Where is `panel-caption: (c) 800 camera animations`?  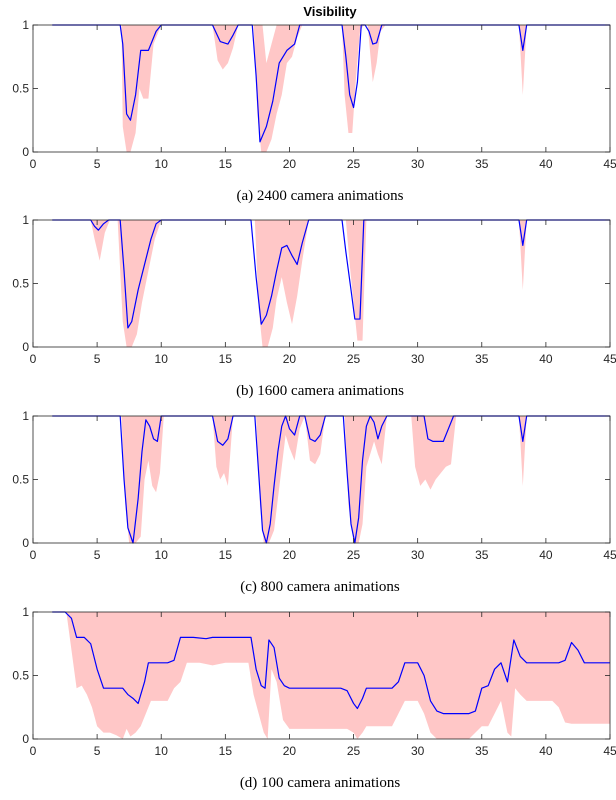
panel-caption: (c) 800 camera animations is located at coordinates (320, 587).